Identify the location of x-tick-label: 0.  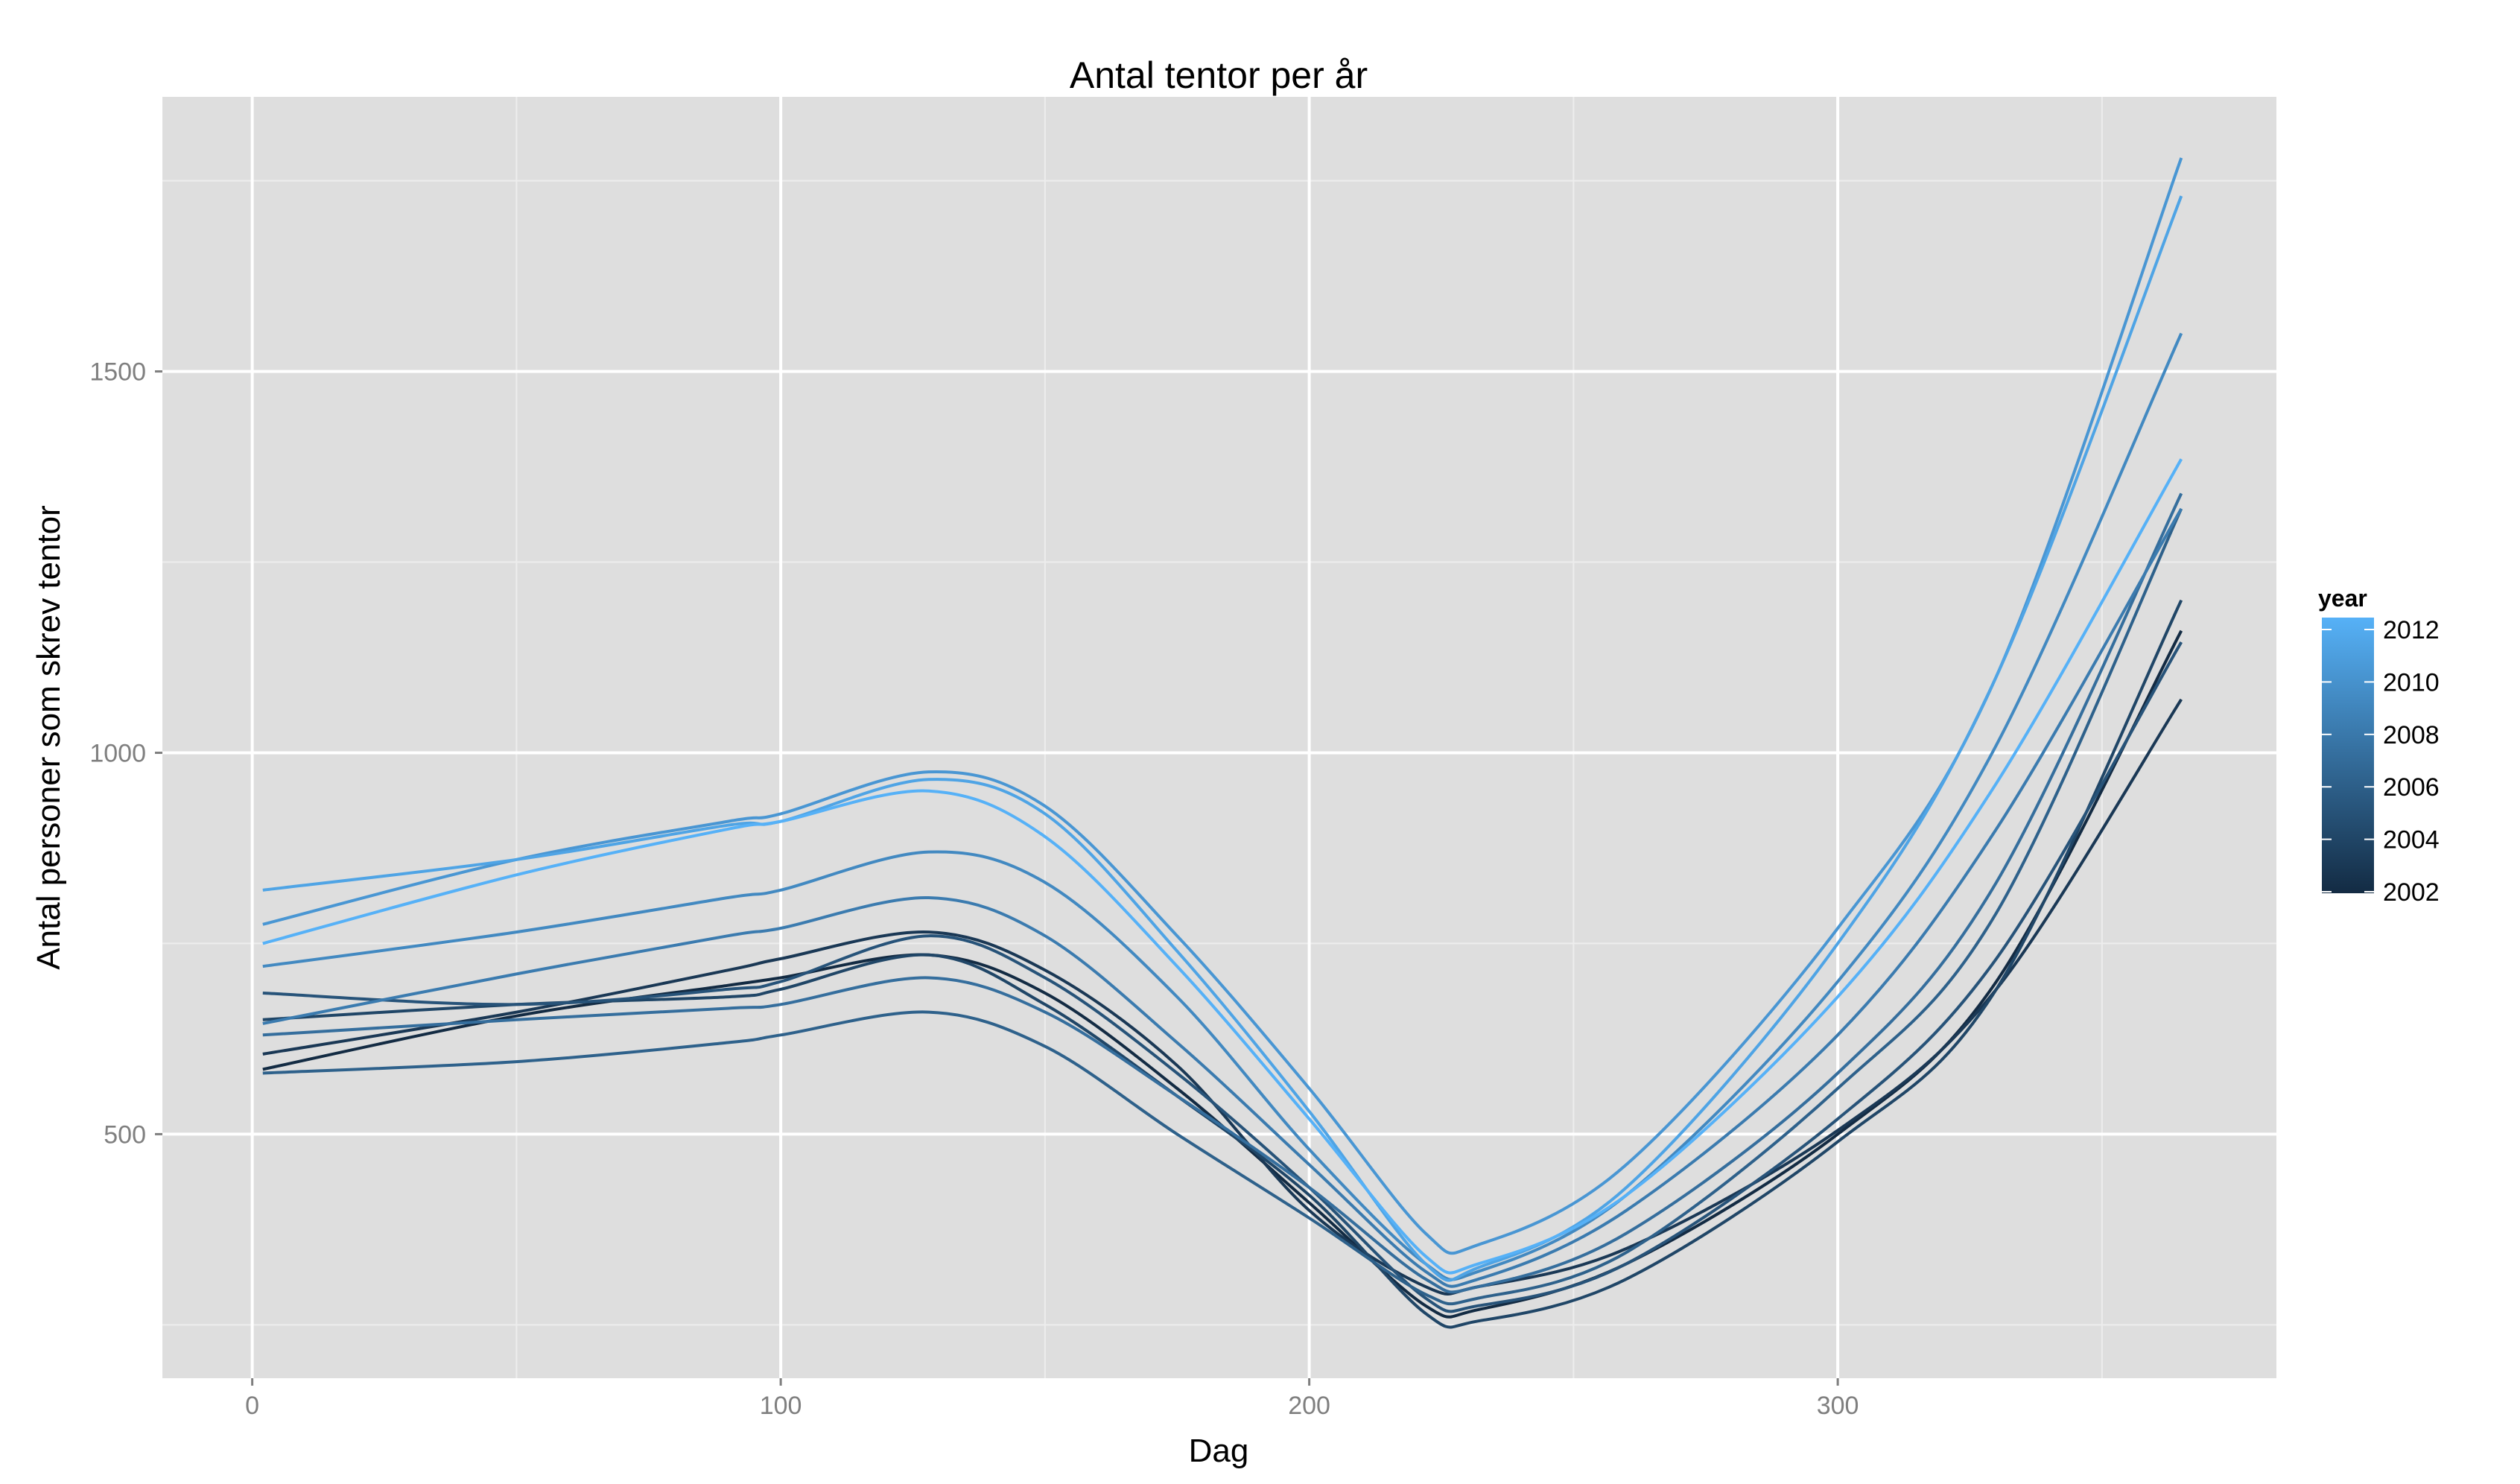
(252, 1406).